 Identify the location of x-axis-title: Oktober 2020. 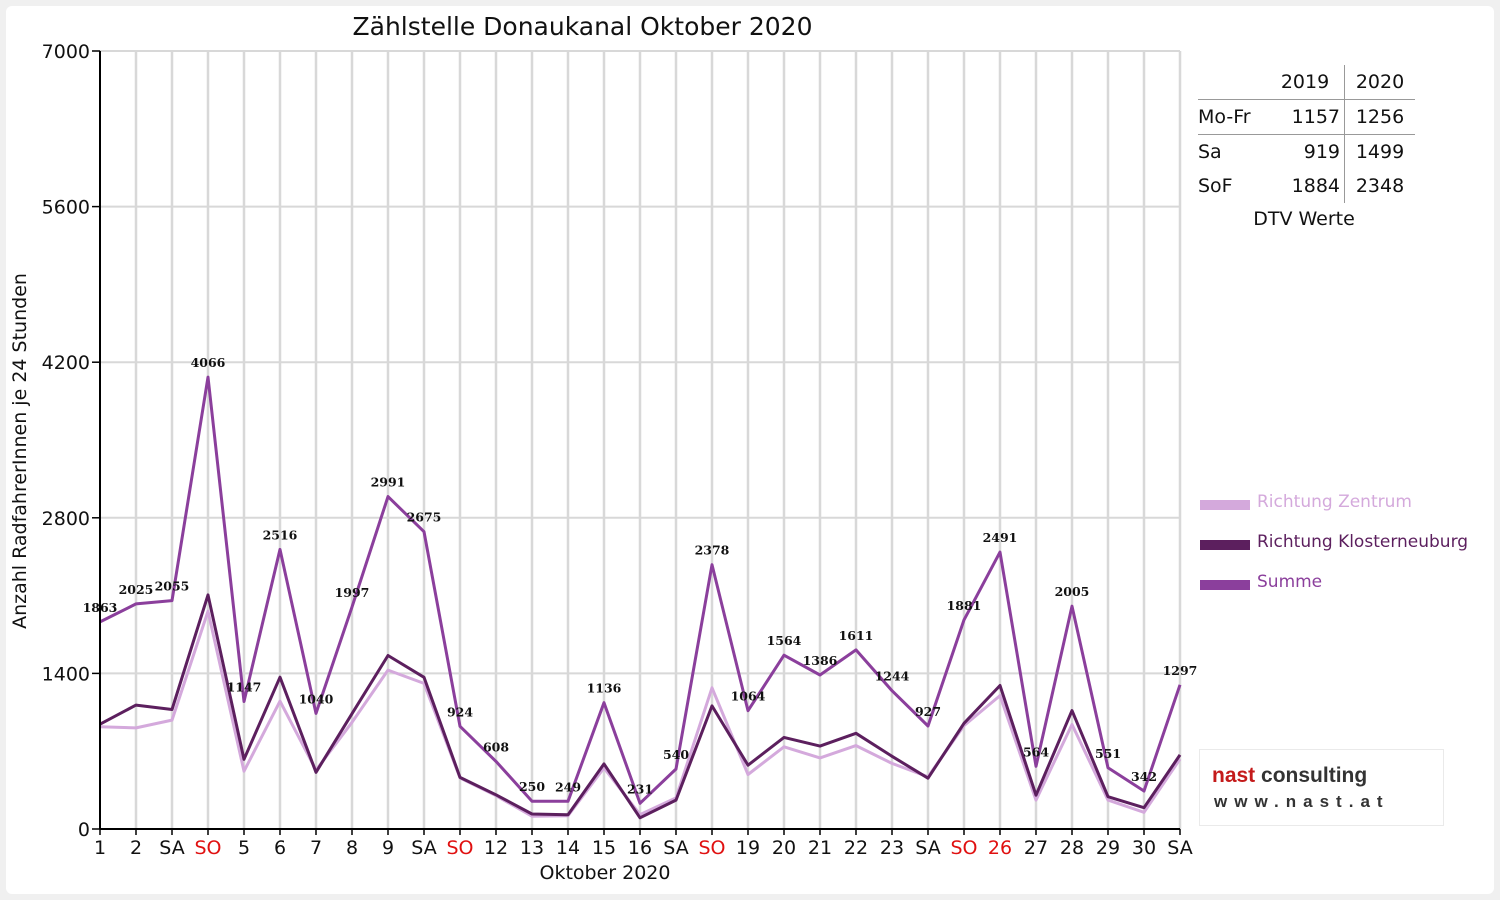
(605, 873).